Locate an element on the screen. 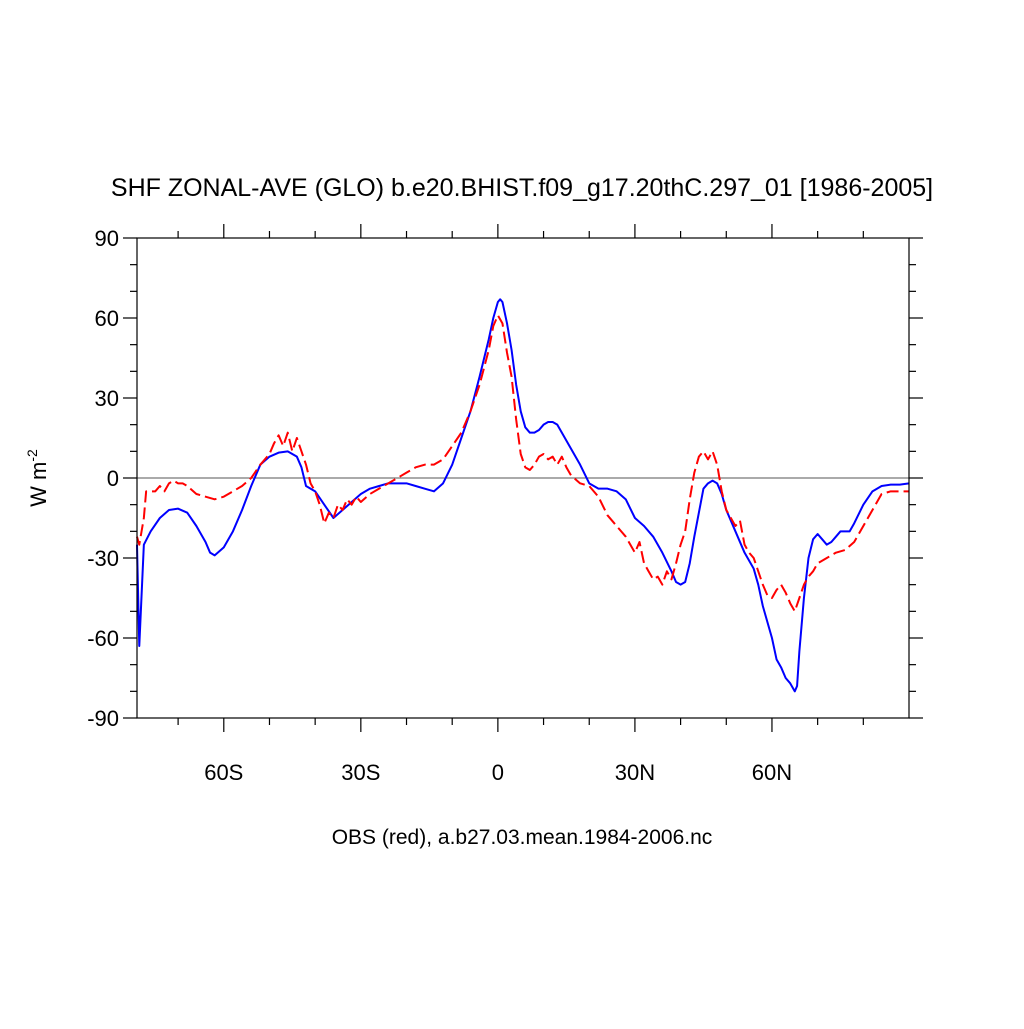 The height and width of the screenshot is (1029, 1024). x-tick-label: 60S is located at coordinates (223, 772).